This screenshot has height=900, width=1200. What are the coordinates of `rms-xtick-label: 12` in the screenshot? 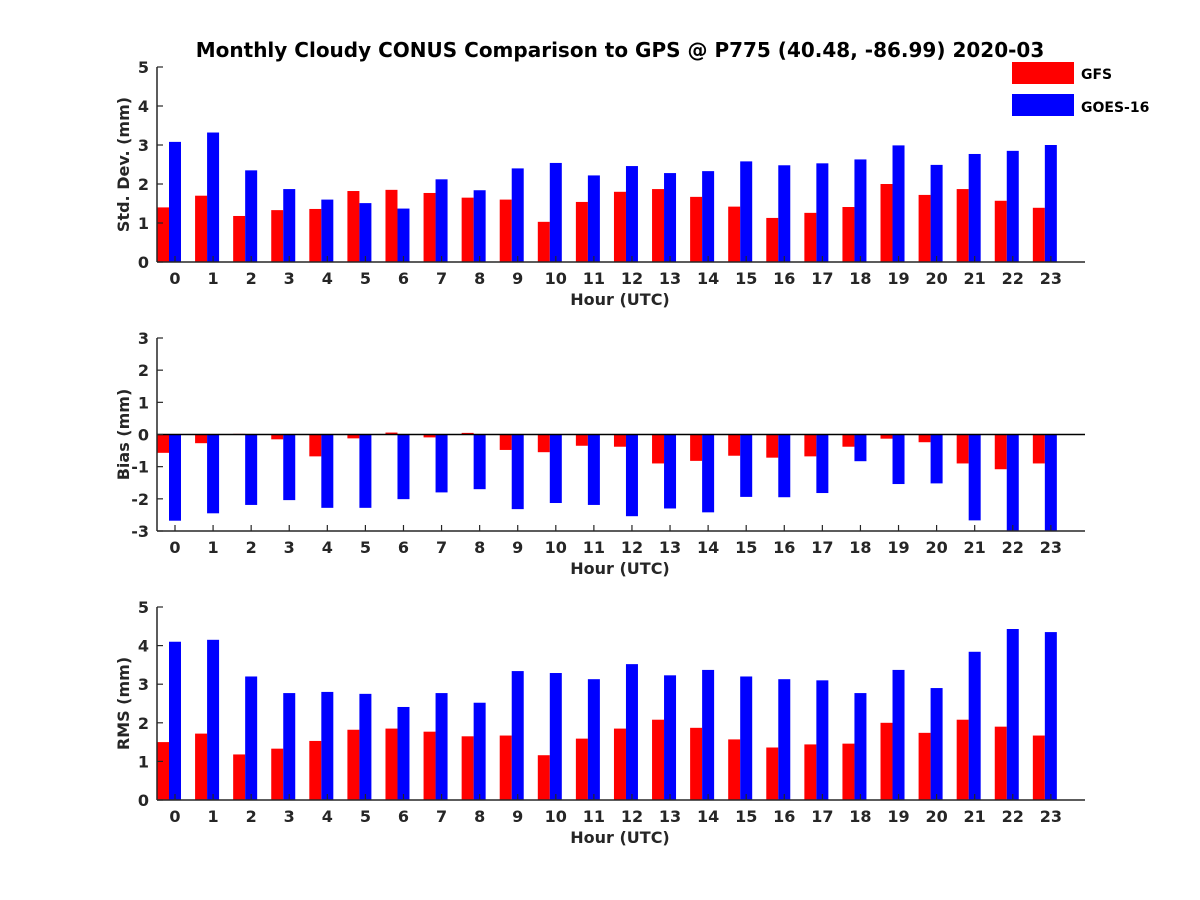 It's located at (632, 816).